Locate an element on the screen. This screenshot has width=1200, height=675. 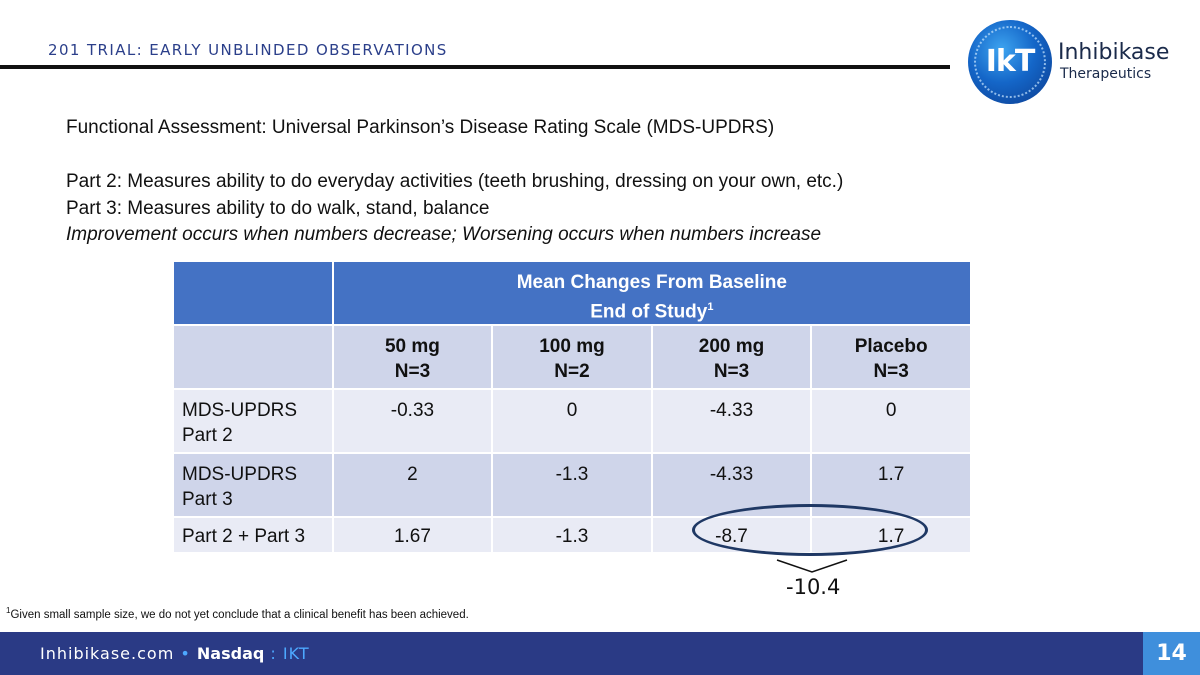
column-dose: 200 mg is located at coordinates (731, 347).